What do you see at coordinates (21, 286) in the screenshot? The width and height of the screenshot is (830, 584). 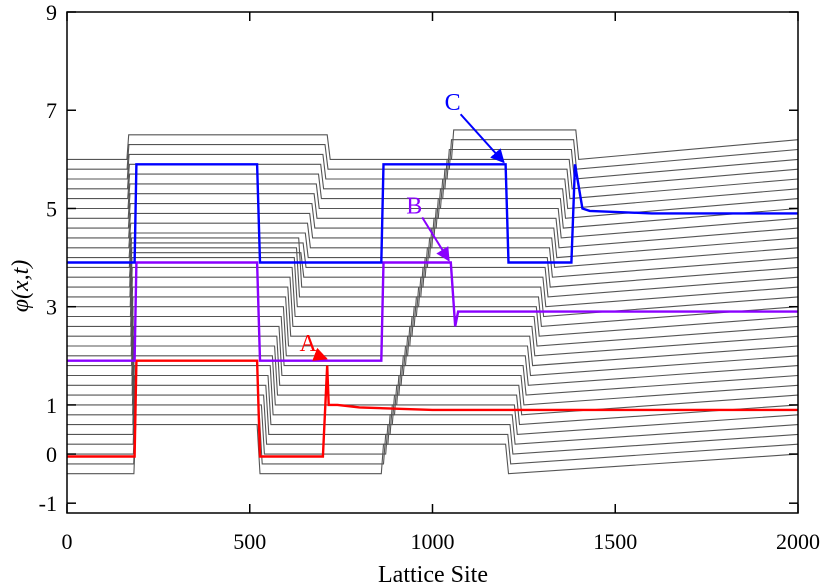 I see `y-axis-label: φ(x,t)` at bounding box center [21, 286].